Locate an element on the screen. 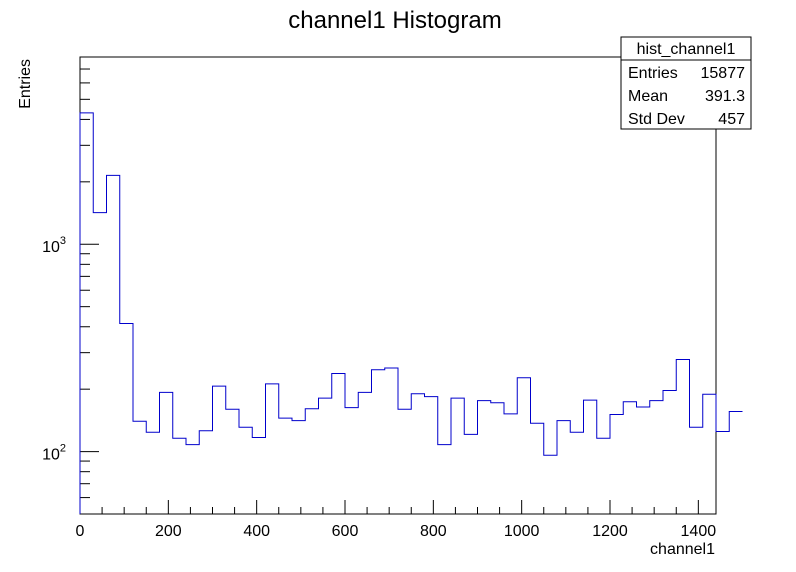  x-tick-label: 0 is located at coordinates (80, 531).